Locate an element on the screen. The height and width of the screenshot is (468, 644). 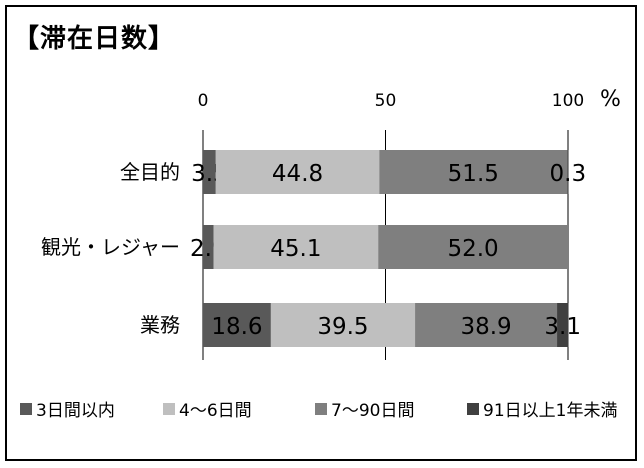
legend: 3日間以内 4～6日間 7～90日間 91日以上1年未満 is located at coordinates (318, 411).